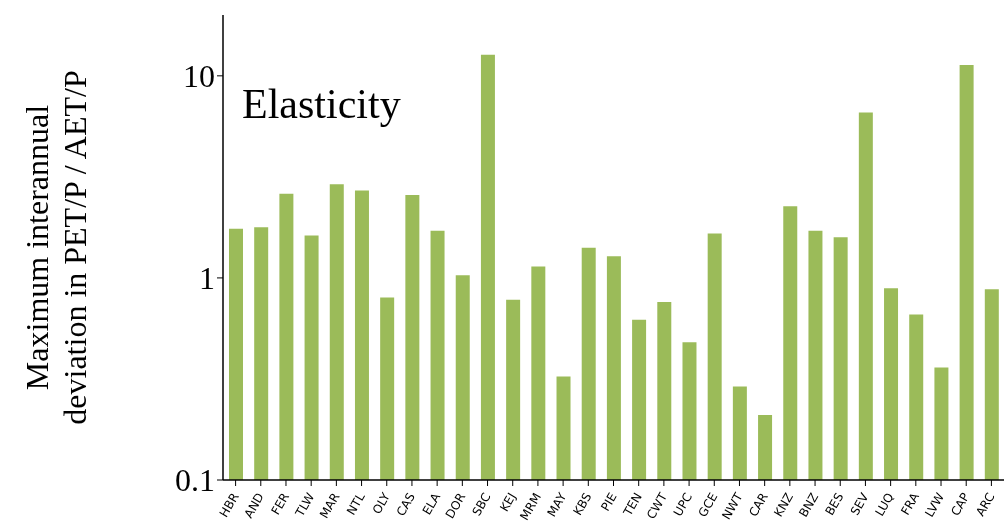 The width and height of the screenshot is (1006, 532). I want to click on x-tick-label: NTL, so click(356, 504).